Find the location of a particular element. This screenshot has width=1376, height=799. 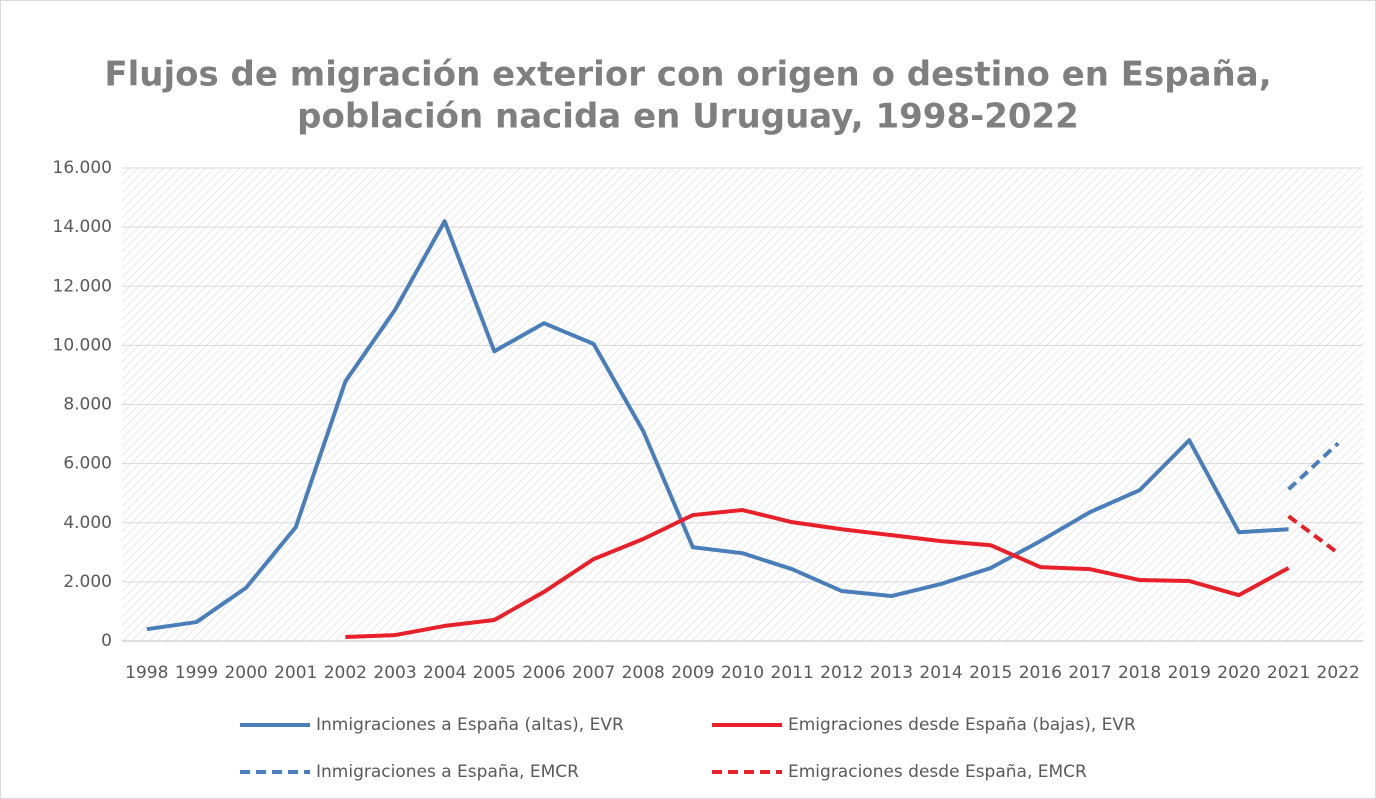

x-tick-label: 2020 is located at coordinates (1238, 673).